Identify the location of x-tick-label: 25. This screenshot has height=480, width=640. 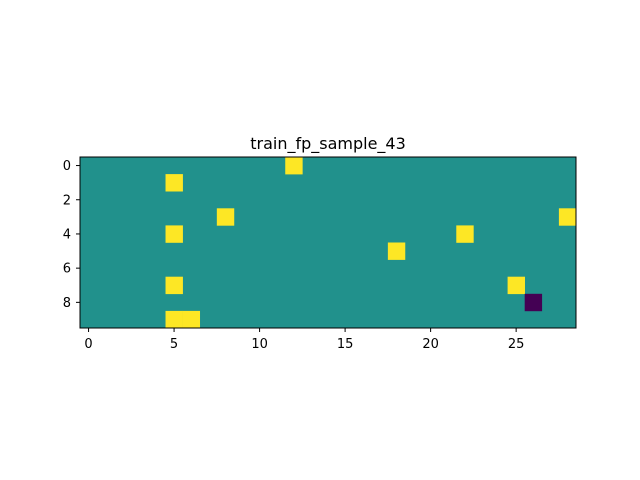
(516, 344).